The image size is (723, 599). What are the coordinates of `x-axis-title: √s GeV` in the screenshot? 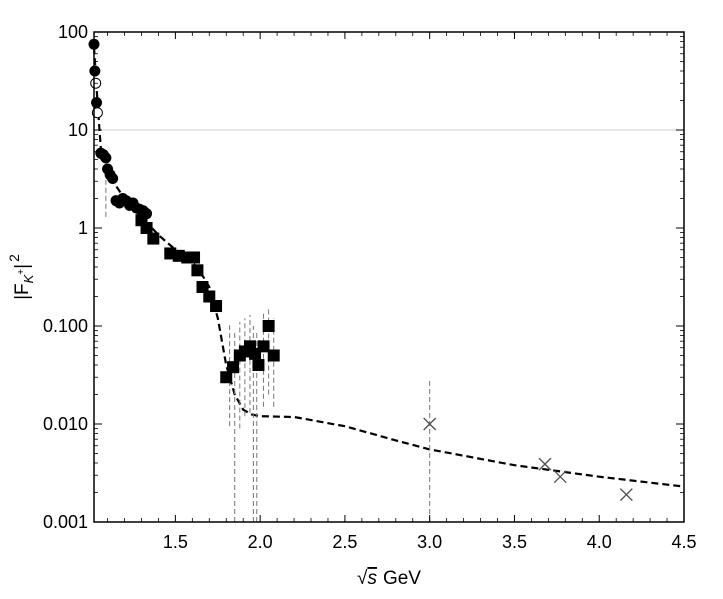 It's located at (389, 578).